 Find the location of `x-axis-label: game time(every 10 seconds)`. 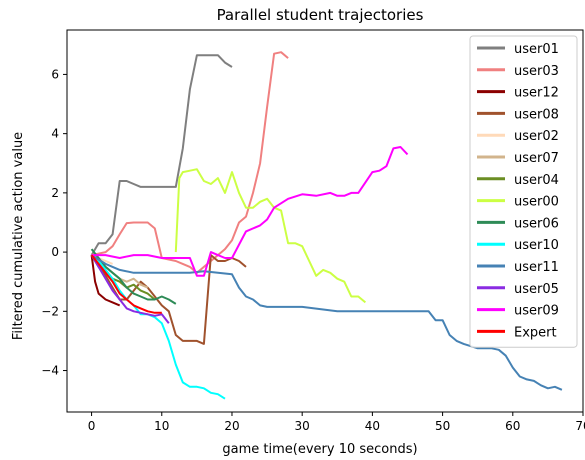

x-axis-label: game time(every 10 seconds) is located at coordinates (319, 449).